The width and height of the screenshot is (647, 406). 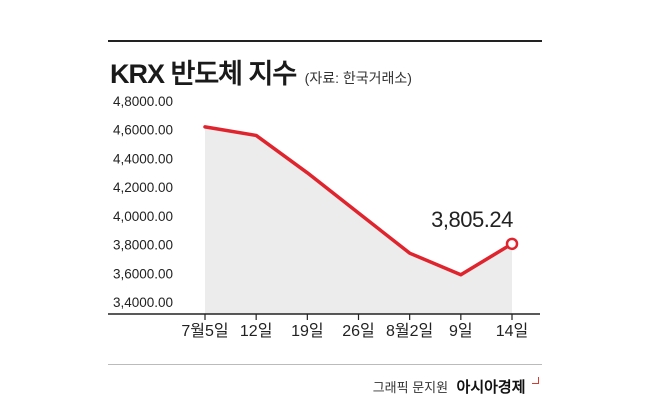 I want to click on y-tick-label: 3,6000.00, so click(x=143, y=273).